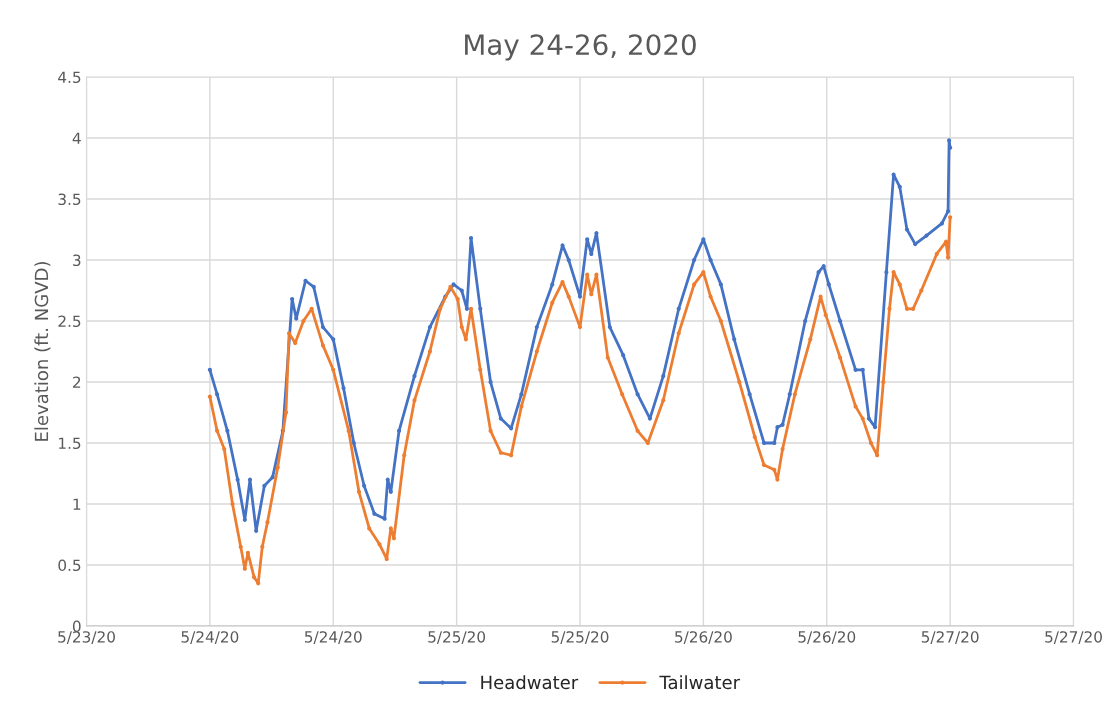 The height and width of the screenshot is (713, 1109). What do you see at coordinates (77, 260) in the screenshot?
I see `y-tick-label: 3` at bounding box center [77, 260].